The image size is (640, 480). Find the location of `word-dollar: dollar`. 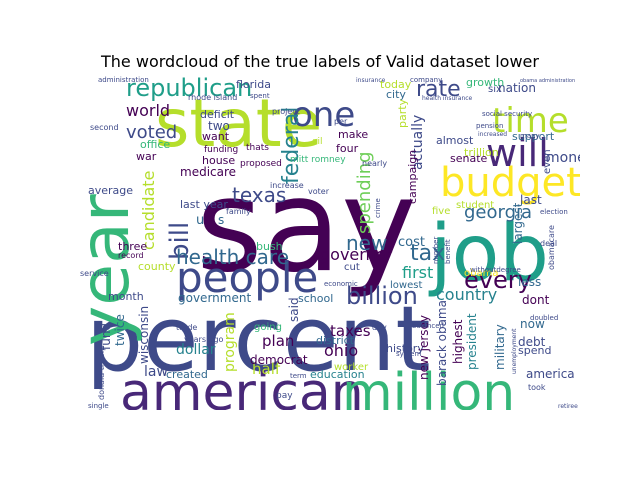

word-dollar: dollar is located at coordinates (196, 350).